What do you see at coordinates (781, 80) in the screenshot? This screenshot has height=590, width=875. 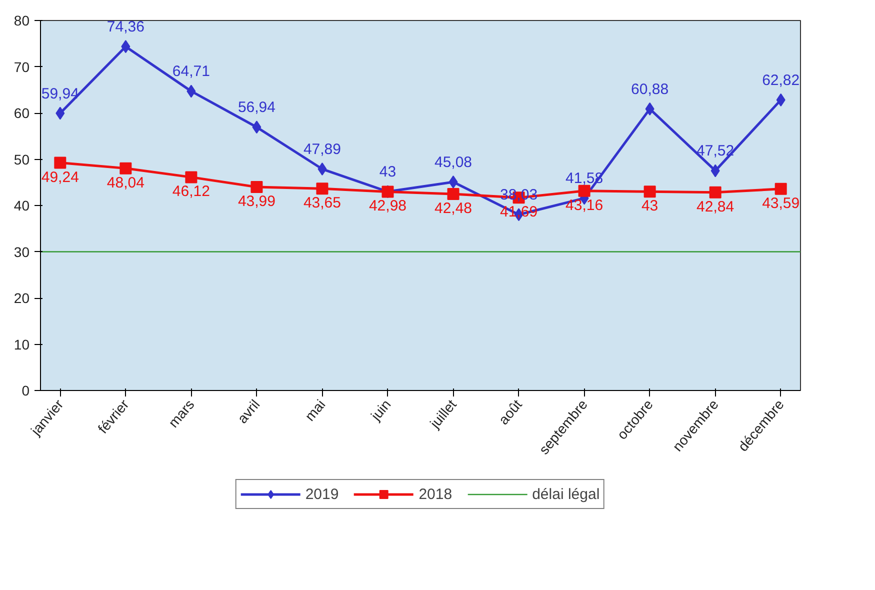 I see `data-label: 62,82` at bounding box center [781, 80].